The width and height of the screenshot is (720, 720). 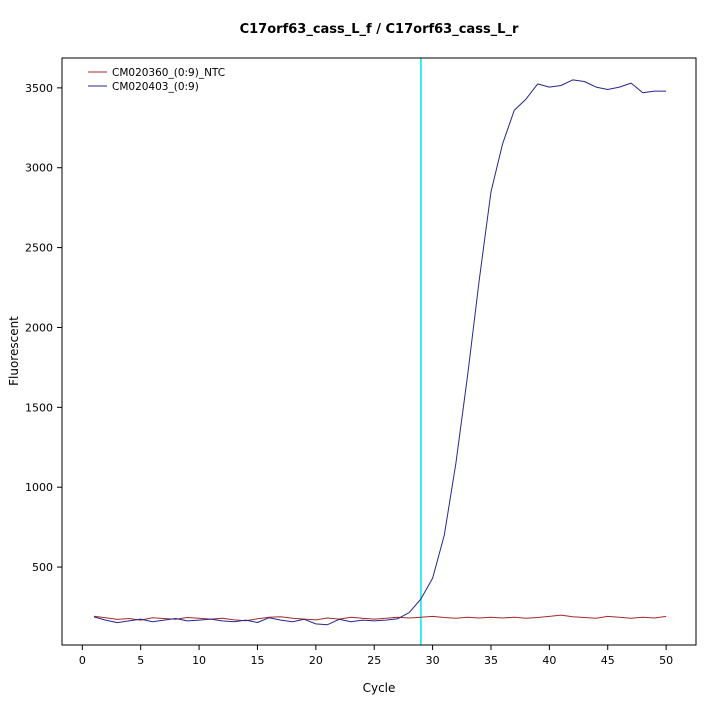 I want to click on legend-label-sample: CM020403_(0:9), so click(x=155, y=87).